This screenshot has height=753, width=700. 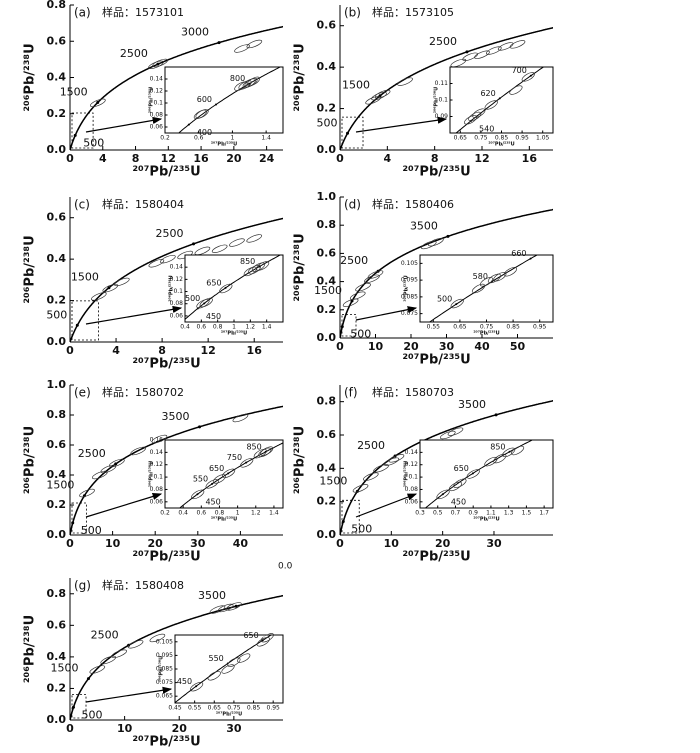 What do you see at coordinates (251, 327) in the screenshot?
I see `x-tick-label: 1.2` at bounding box center [251, 327].